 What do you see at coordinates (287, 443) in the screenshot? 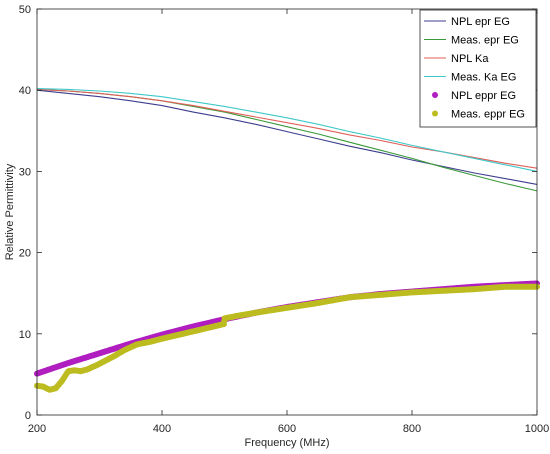
I see `x-axis-label: Frequency (MHz)` at bounding box center [287, 443].